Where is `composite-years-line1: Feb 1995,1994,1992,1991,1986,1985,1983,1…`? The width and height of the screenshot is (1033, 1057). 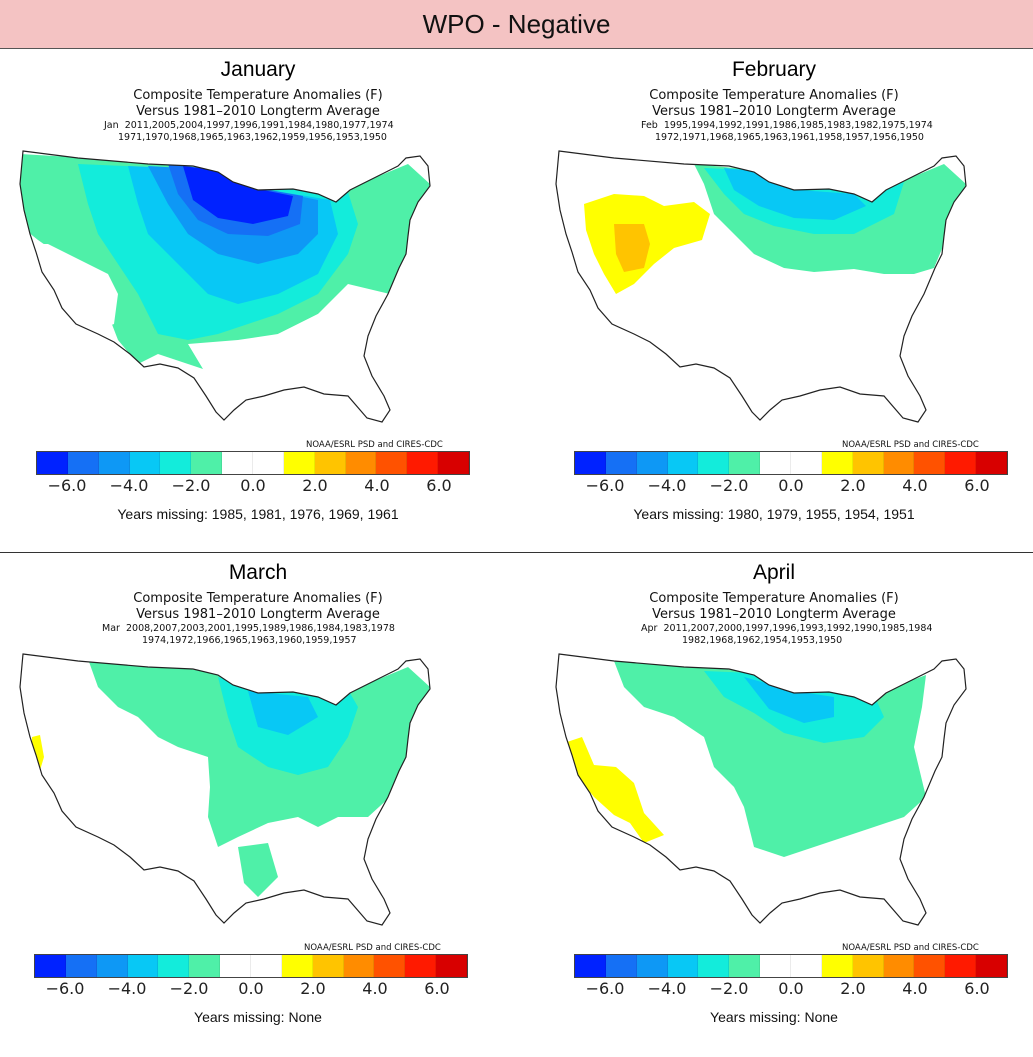 composite-years-line1: Feb 1995,1994,1992,1991,1986,1985,1983,1… is located at coordinates (787, 125).